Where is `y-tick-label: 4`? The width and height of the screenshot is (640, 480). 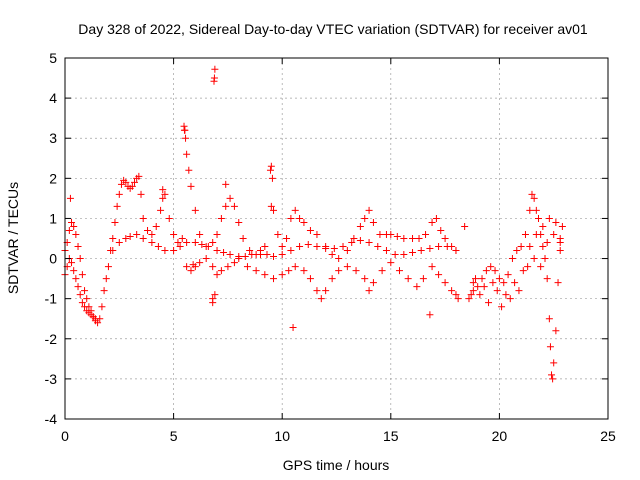
y-tick-label: 4 is located at coordinates (53, 98).